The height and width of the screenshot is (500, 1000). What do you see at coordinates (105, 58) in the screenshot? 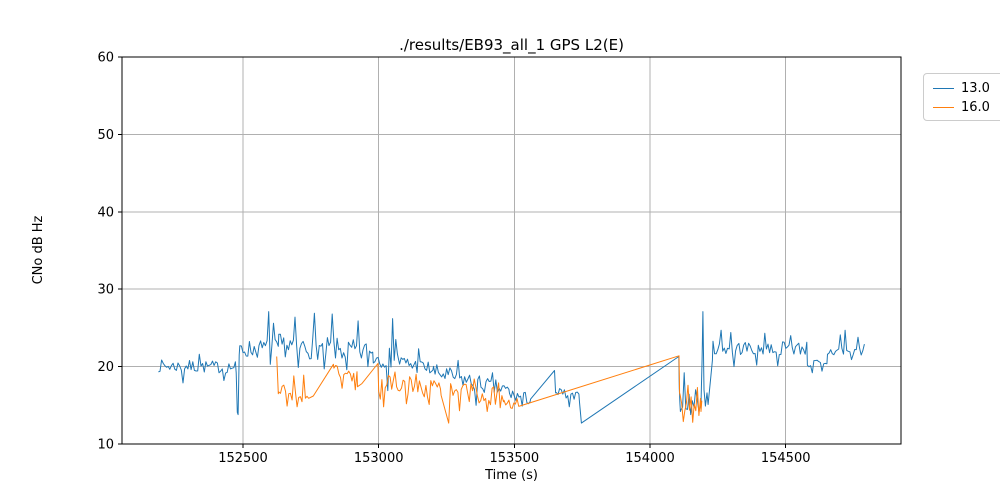
I see `y-tick-label: 60` at bounding box center [105, 58].